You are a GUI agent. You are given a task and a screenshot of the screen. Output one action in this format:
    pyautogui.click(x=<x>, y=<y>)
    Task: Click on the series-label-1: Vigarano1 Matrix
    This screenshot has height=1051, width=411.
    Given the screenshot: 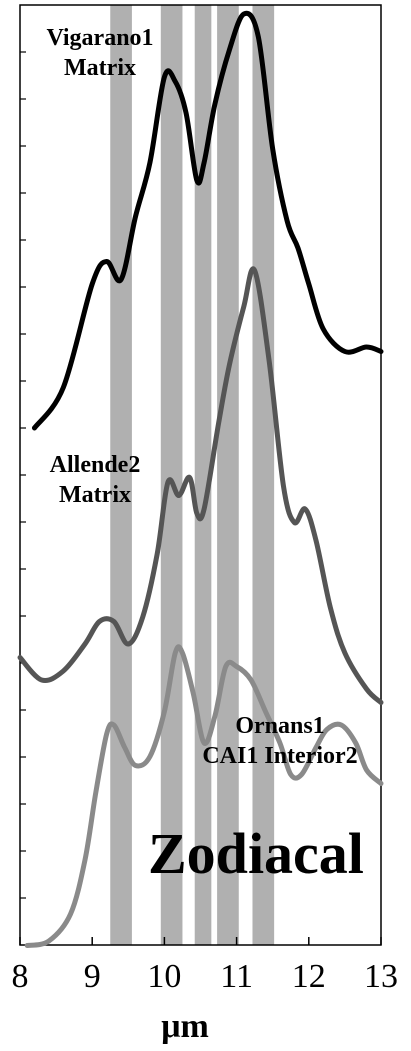 What is the action you would take?
    pyautogui.click(x=99, y=53)
    